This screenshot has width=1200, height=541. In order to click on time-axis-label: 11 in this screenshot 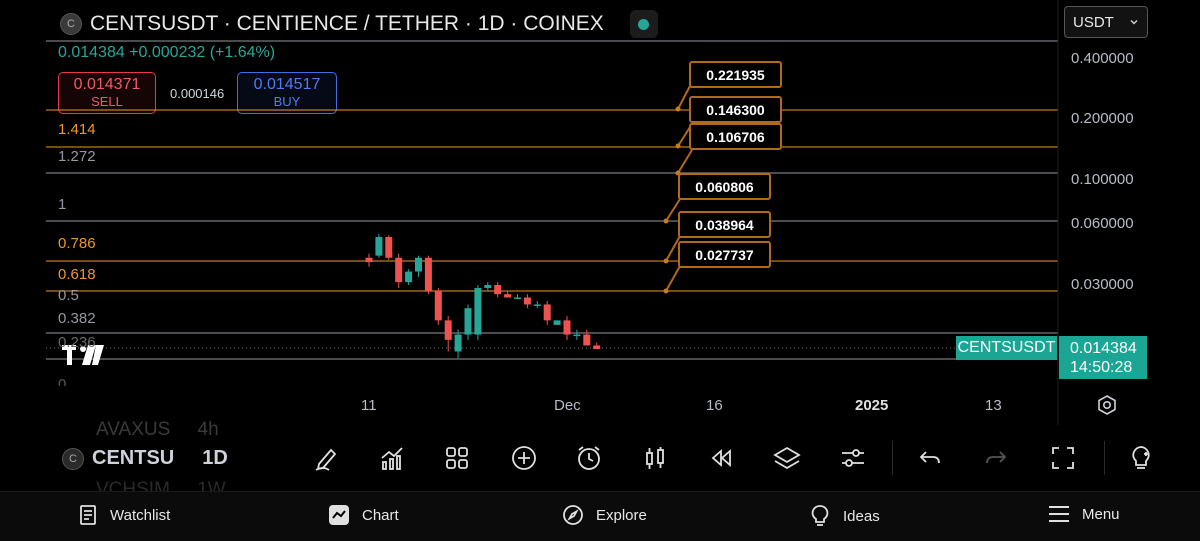, I will do `click(369, 405)`.